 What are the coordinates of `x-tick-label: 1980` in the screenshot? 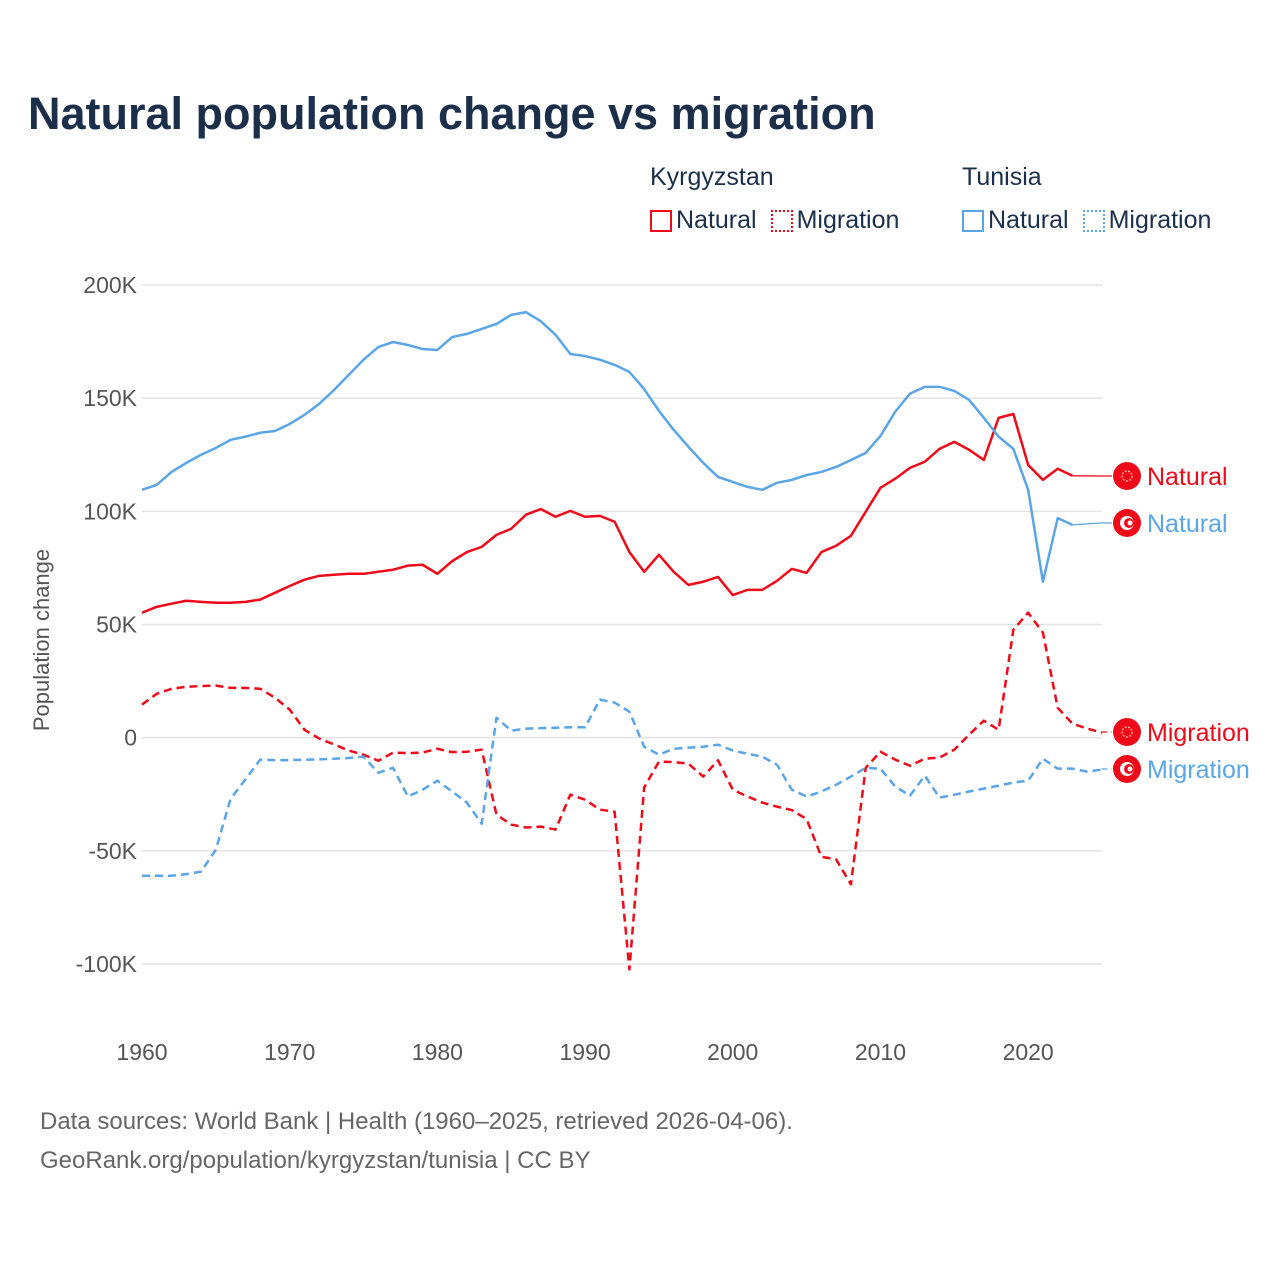 It's located at (437, 1052).